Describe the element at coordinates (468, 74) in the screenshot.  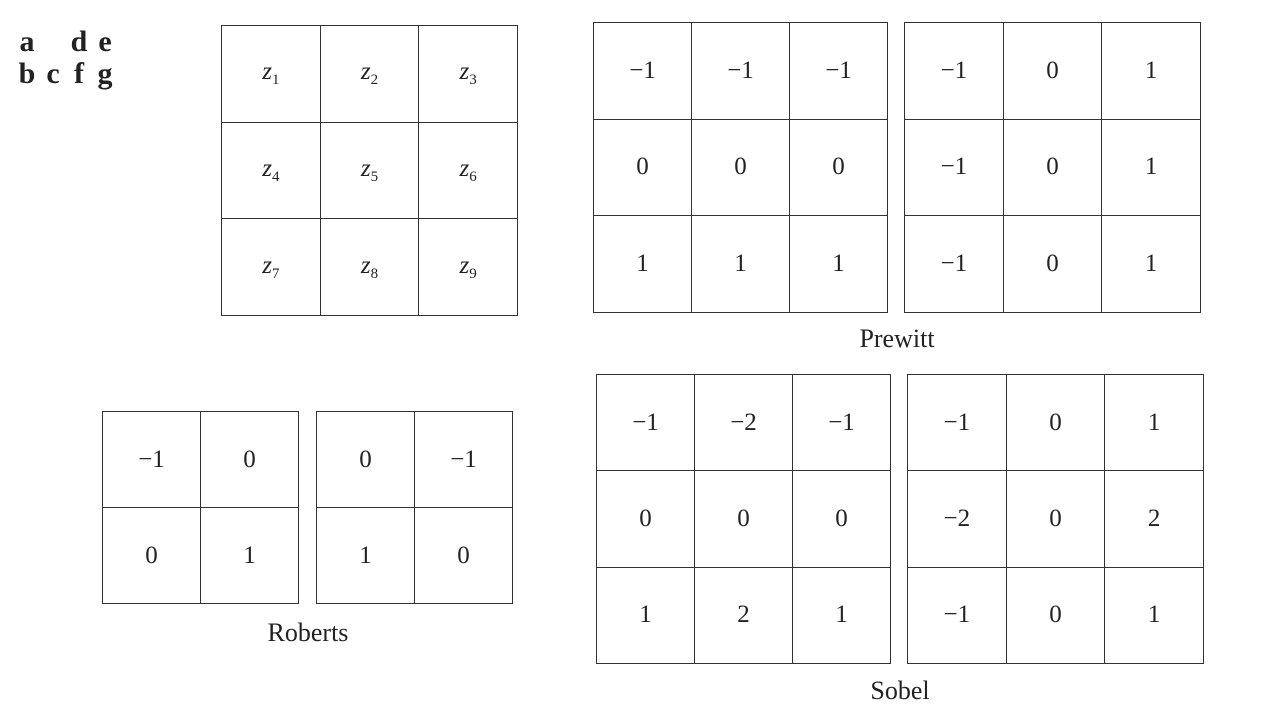
I see `grid-cell: z3` at that location.